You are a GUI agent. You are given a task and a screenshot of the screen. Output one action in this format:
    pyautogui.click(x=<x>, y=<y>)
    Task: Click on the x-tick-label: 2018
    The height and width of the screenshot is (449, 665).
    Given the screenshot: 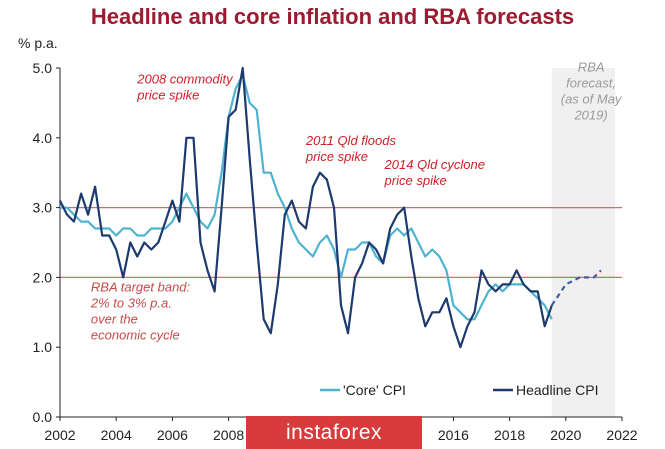 What is the action you would take?
    pyautogui.click(x=509, y=435)
    